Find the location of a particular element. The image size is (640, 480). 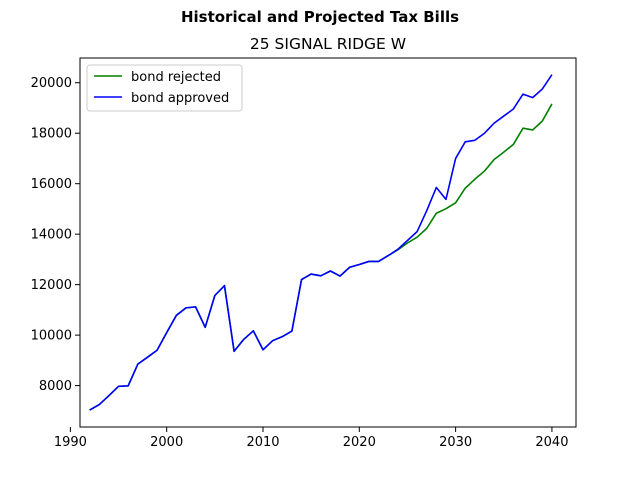

y-tick-label: 12000 is located at coordinates (51, 285).